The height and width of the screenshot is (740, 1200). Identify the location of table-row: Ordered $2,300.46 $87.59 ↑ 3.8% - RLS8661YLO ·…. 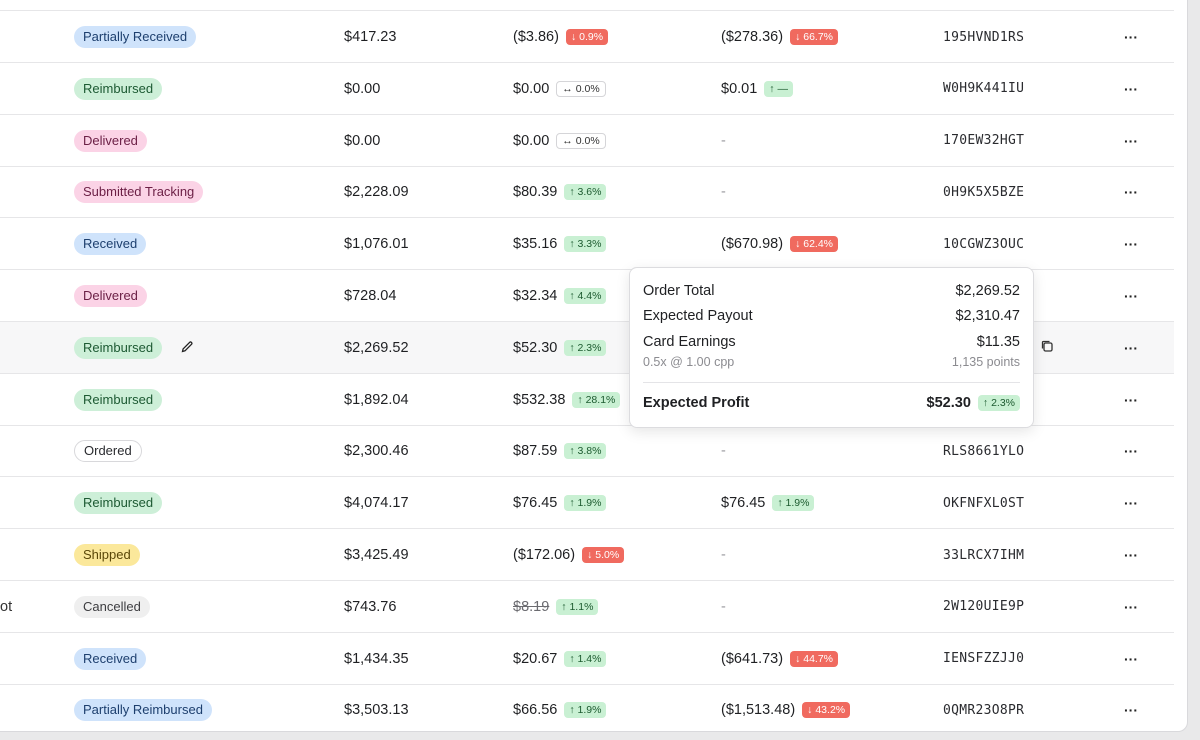
(587, 451).